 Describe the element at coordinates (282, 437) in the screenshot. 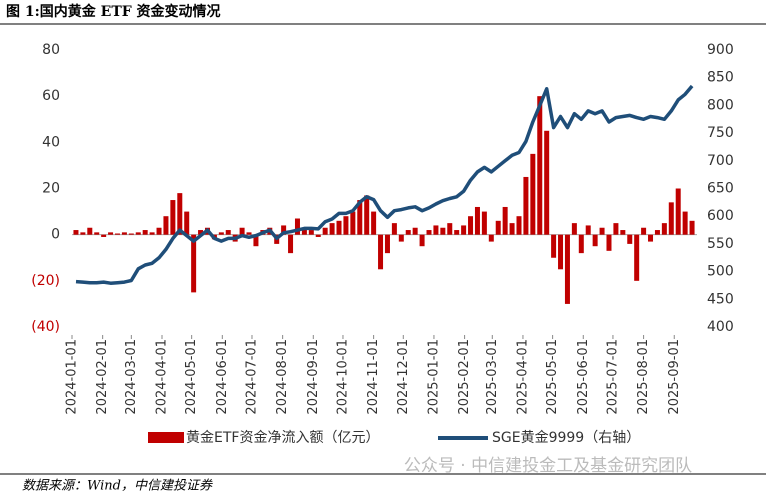

I see `legend-label: 黄金ETF资金净流入额（亿元）` at that location.